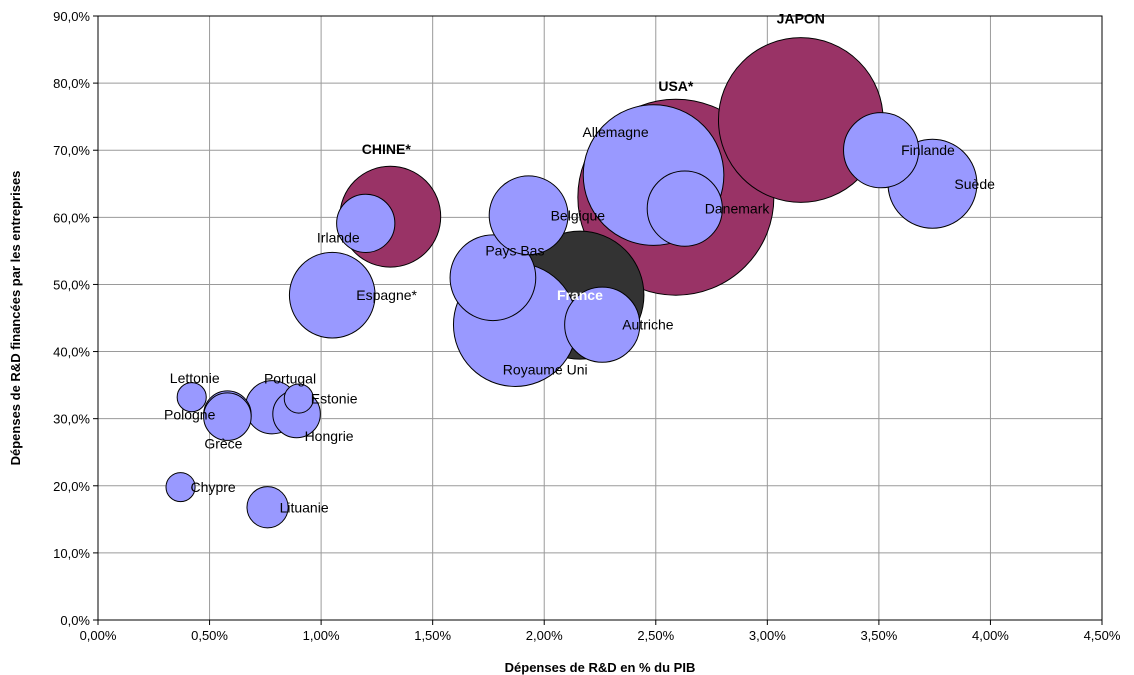  I want to click on bubble-label-japon: JAPON, so click(801, 19).